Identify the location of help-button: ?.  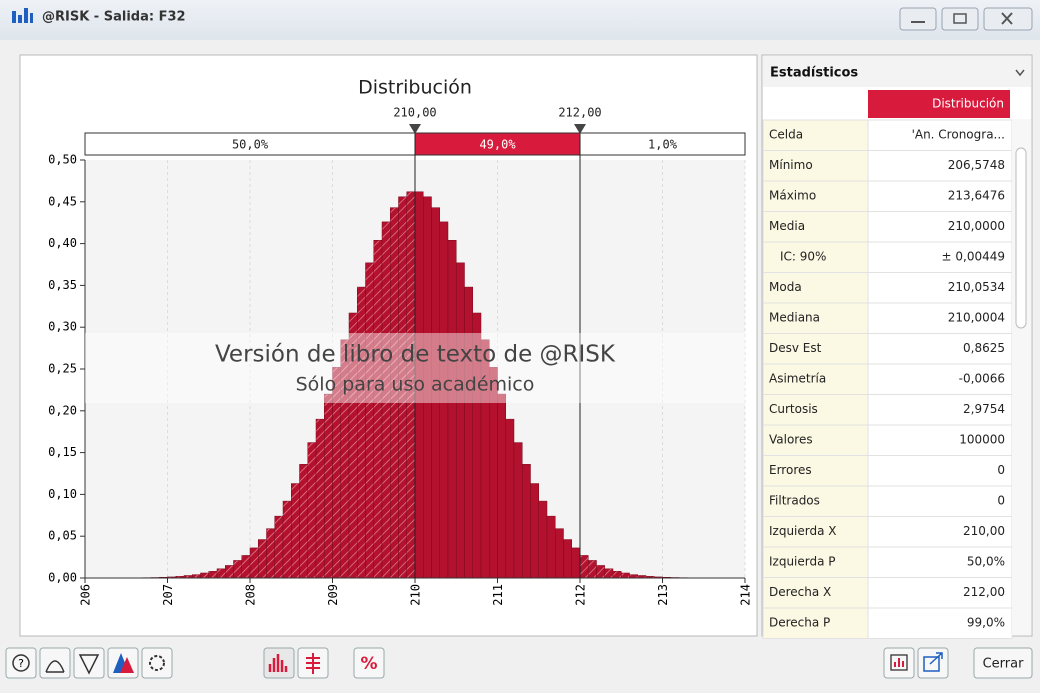
(21, 663).